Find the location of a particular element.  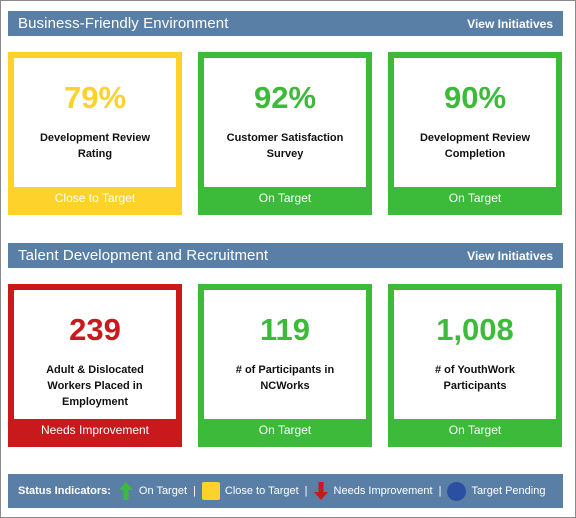

kpi-card-body: 79% Development Review Rating is located at coordinates (95, 122).